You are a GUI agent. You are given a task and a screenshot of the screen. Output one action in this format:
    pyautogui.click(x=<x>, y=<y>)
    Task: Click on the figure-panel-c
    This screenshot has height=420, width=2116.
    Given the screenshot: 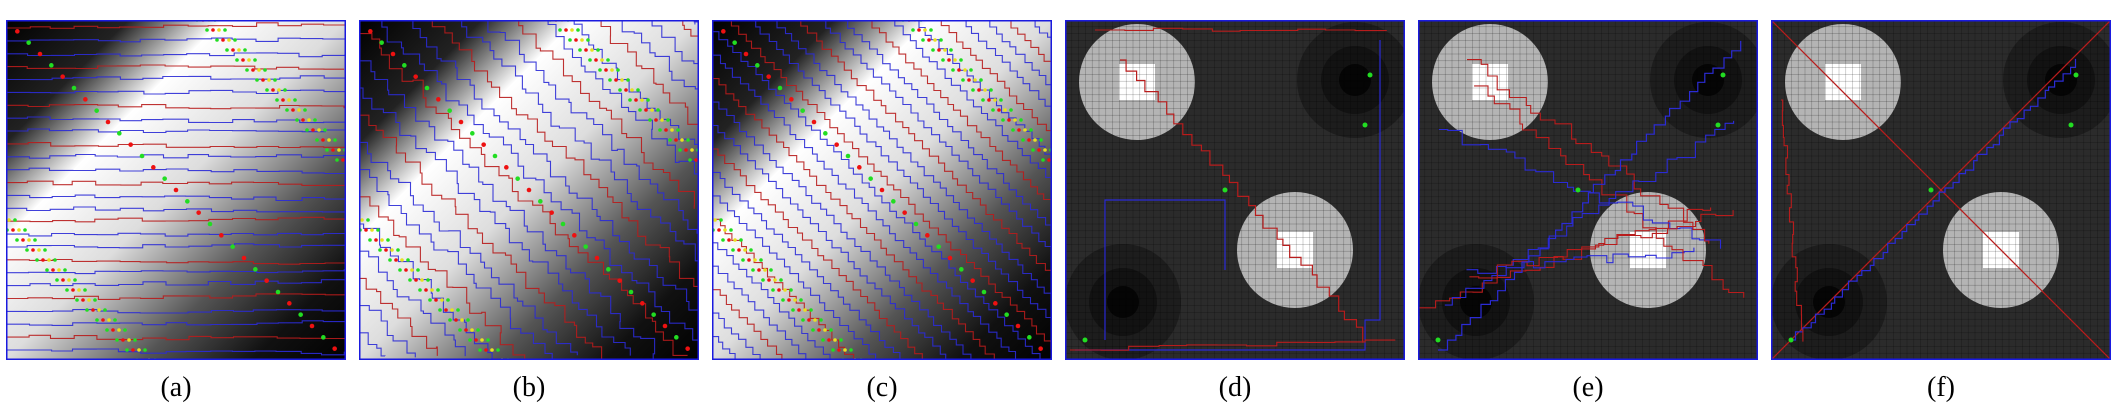 What is the action you would take?
    pyautogui.click(x=882, y=190)
    